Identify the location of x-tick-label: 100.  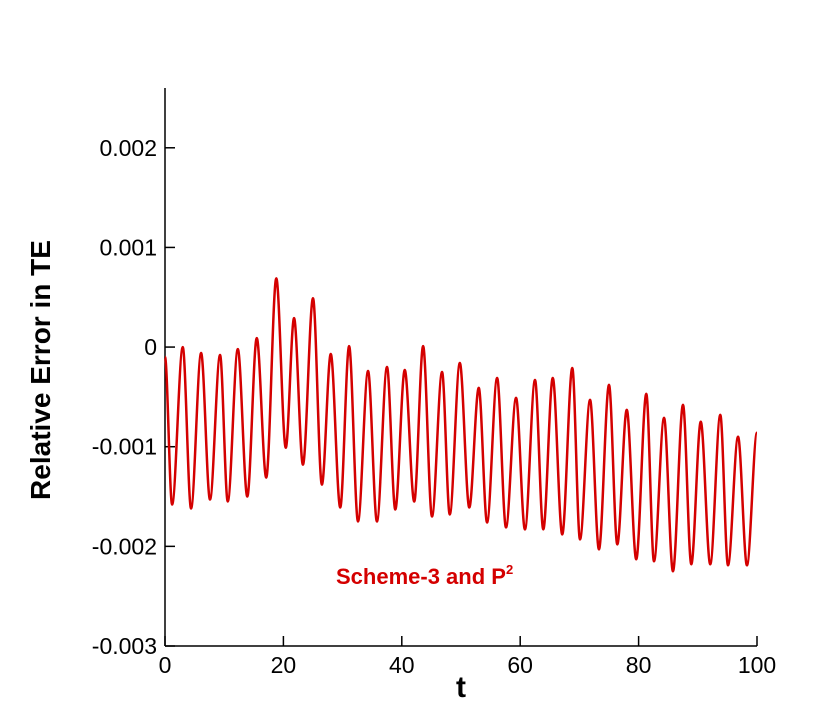
(757, 665).